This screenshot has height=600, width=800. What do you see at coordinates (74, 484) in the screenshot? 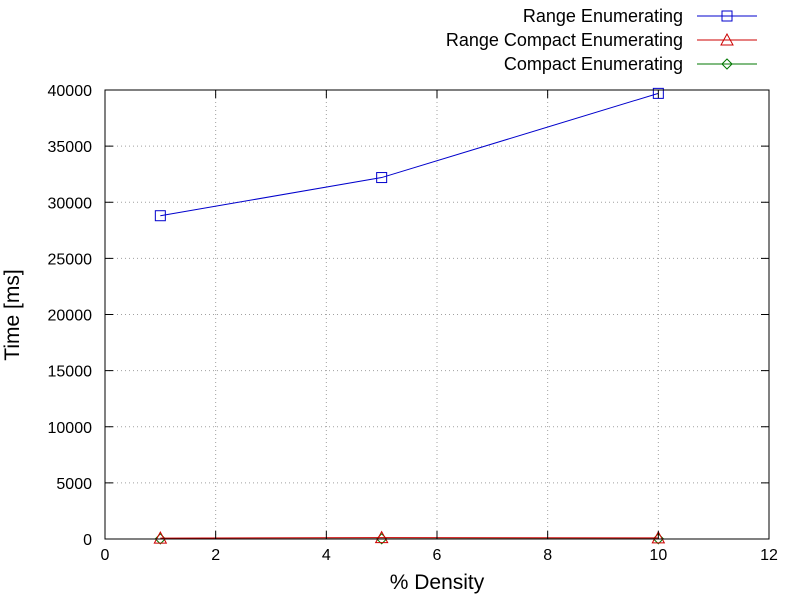
I see `y-tick-label: 5000` at bounding box center [74, 484].